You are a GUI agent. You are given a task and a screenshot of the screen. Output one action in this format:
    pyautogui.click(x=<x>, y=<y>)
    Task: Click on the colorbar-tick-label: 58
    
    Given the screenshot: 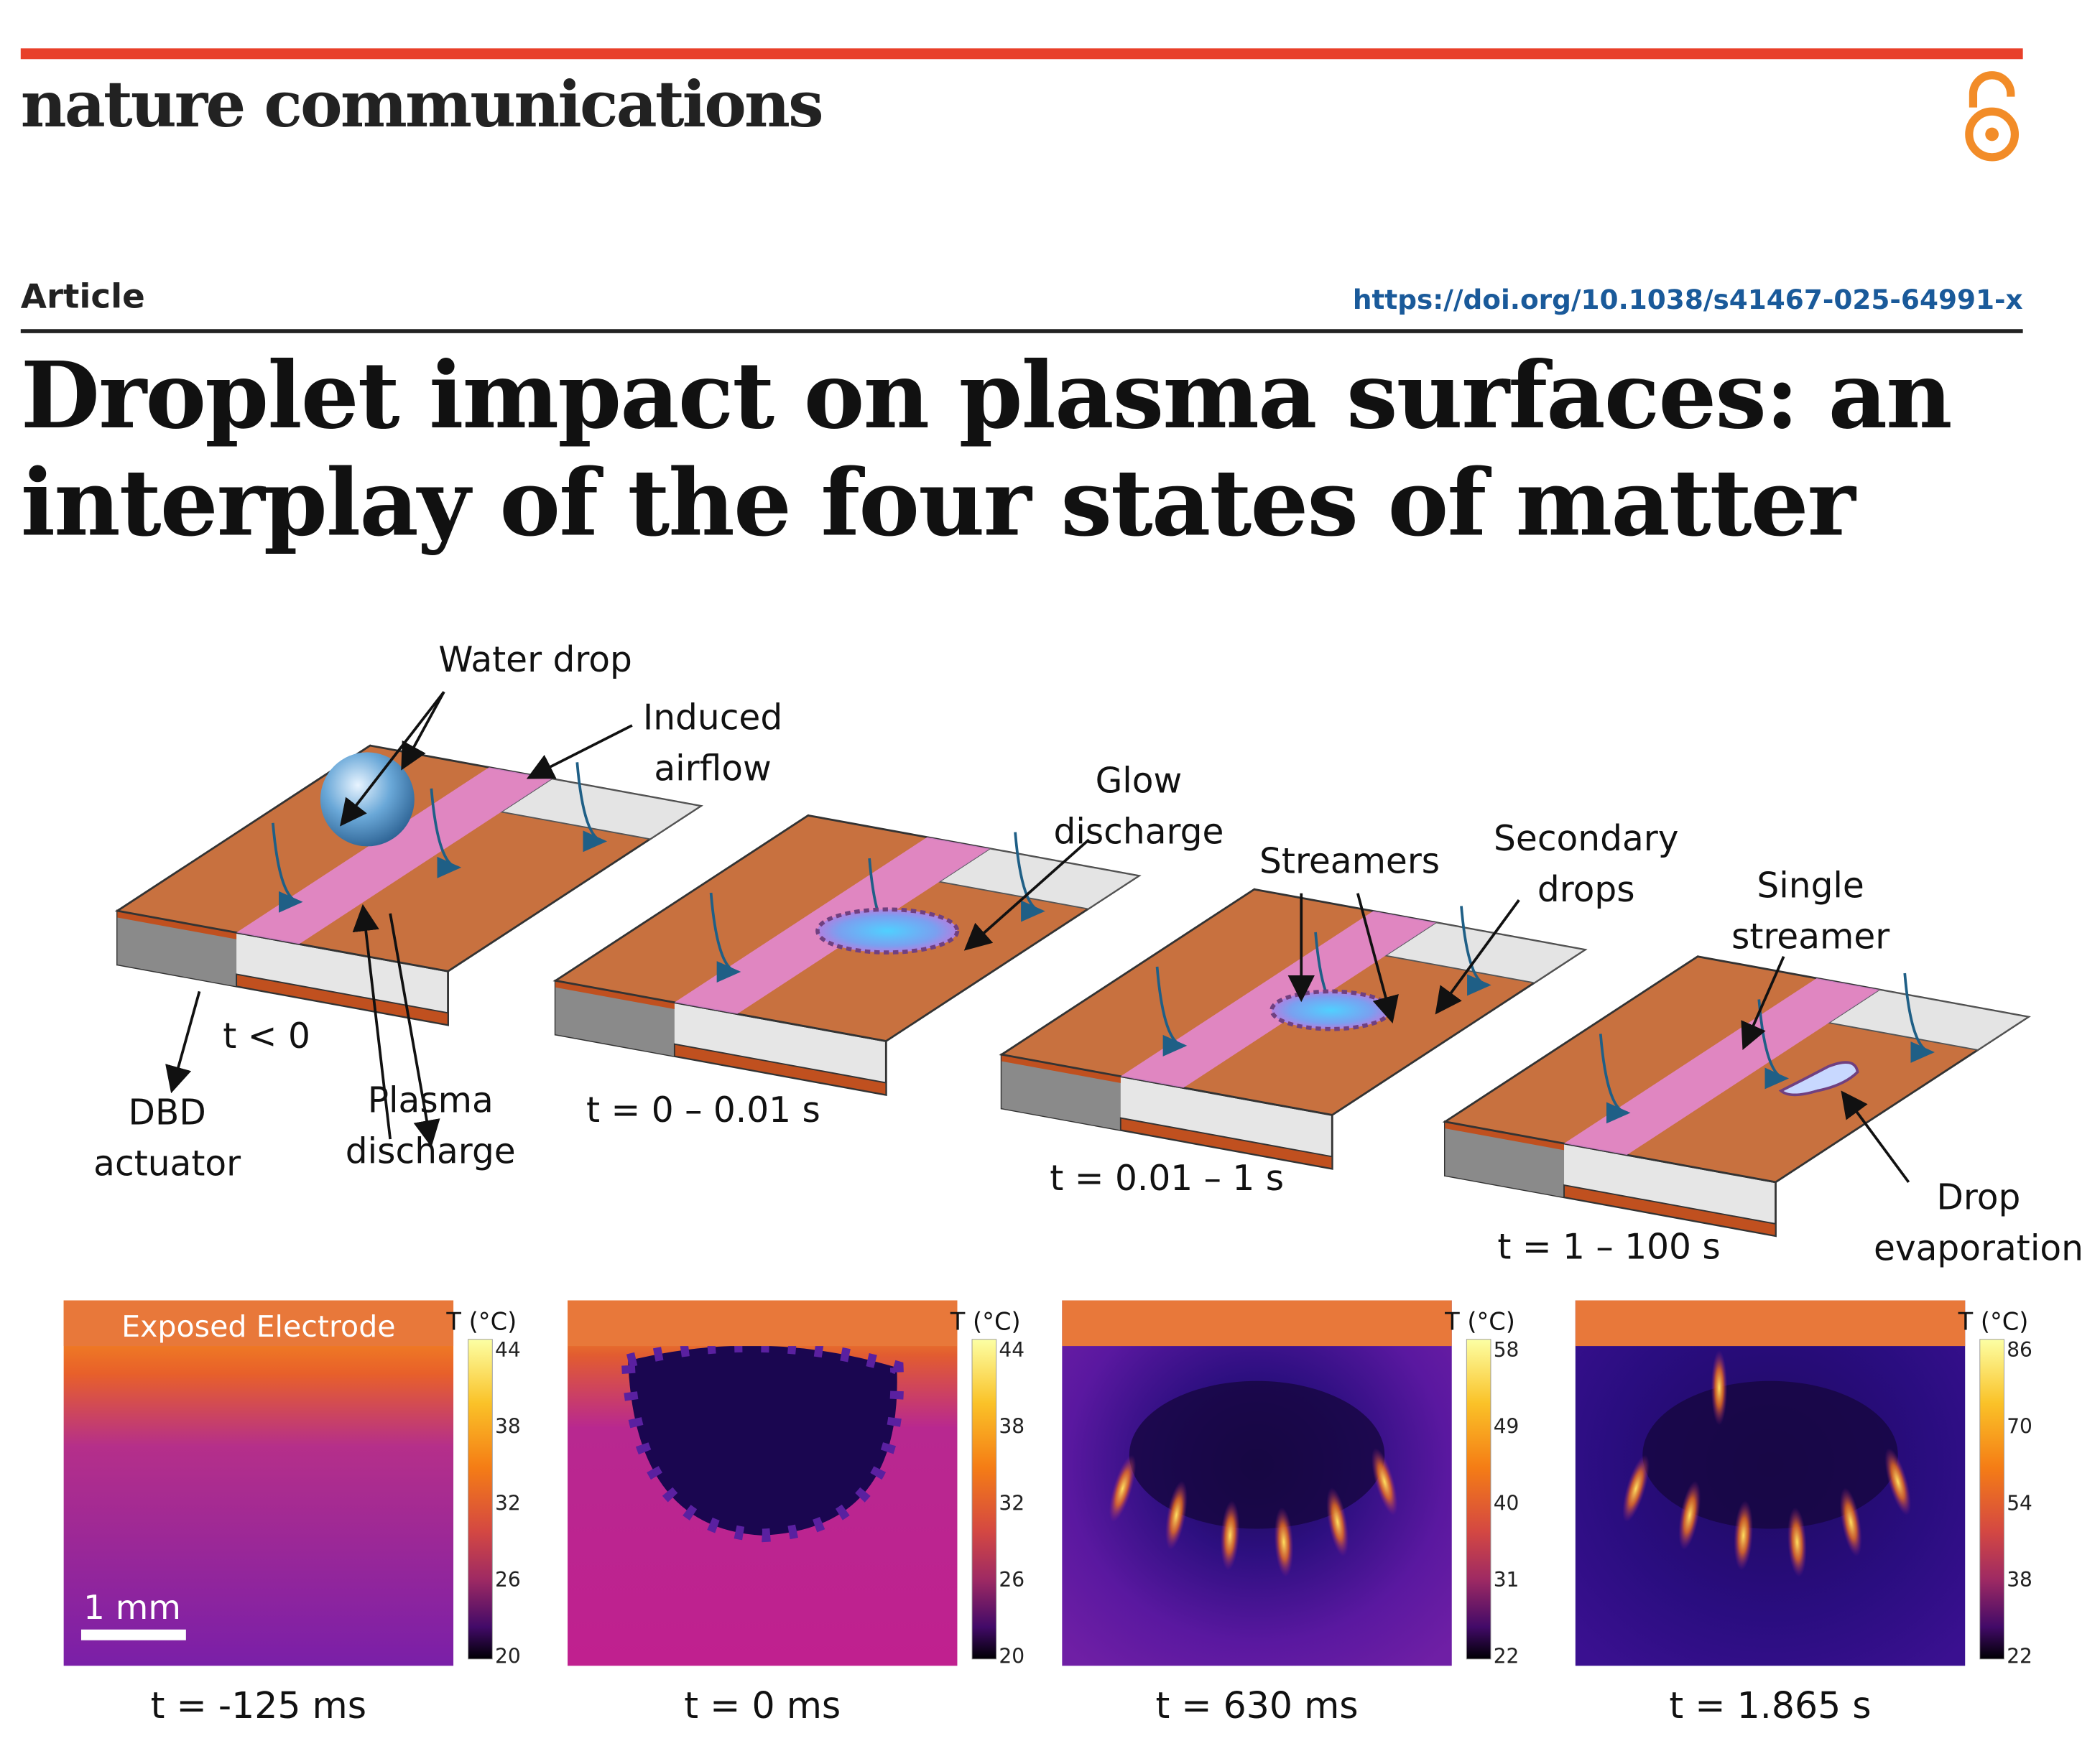 What is the action you would take?
    pyautogui.click(x=1507, y=1350)
    